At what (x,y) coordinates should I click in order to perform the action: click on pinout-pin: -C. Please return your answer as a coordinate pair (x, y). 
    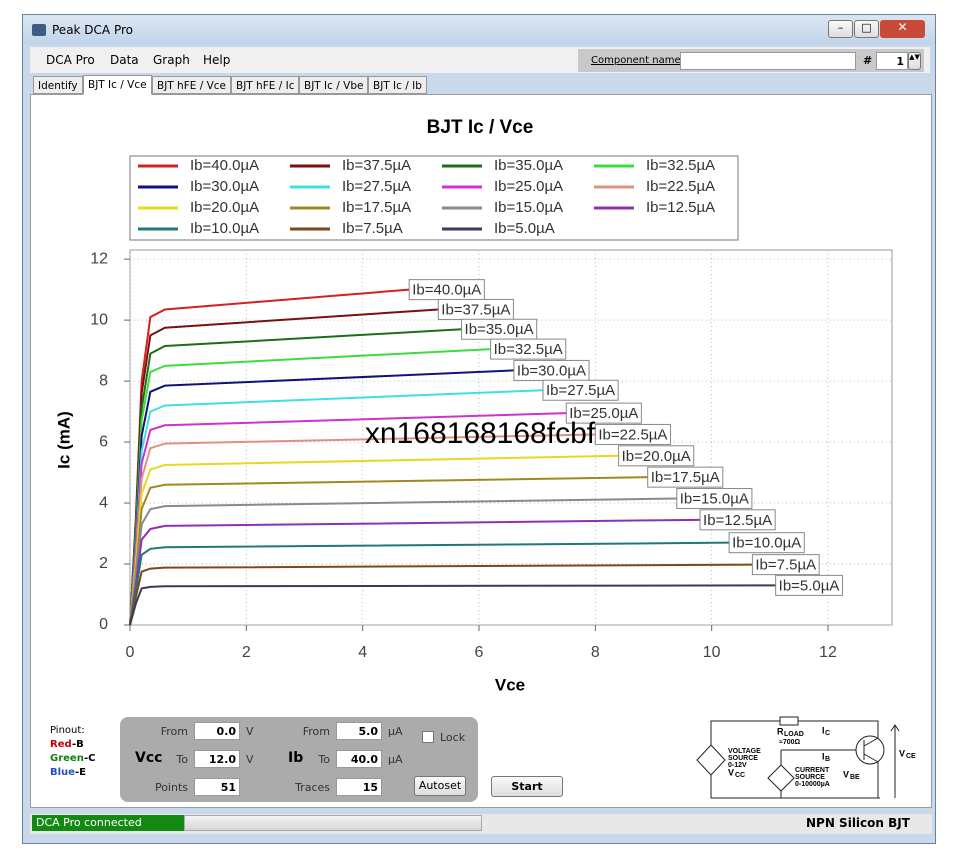
    Looking at the image, I should click on (90, 758).